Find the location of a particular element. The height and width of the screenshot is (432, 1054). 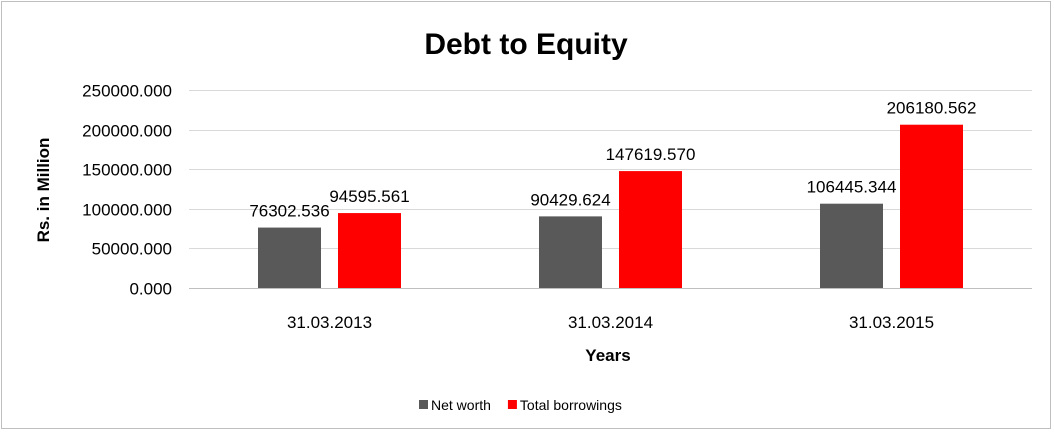

y-tick-label: 200000.000 is located at coordinates (127, 131).